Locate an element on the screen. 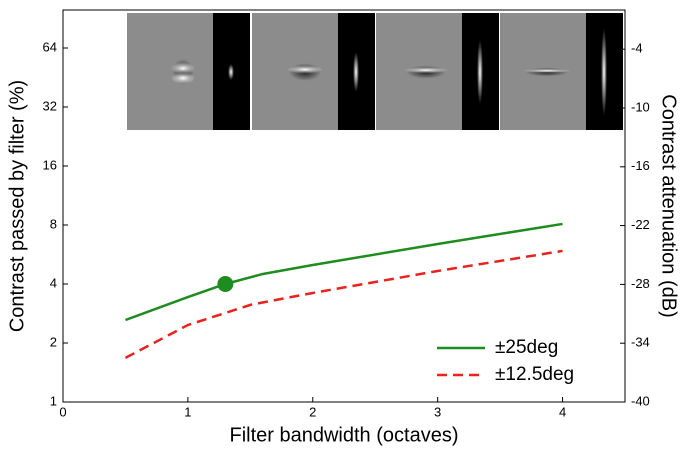 The height and width of the screenshot is (449, 681). series-line is located at coordinates (344, 272).